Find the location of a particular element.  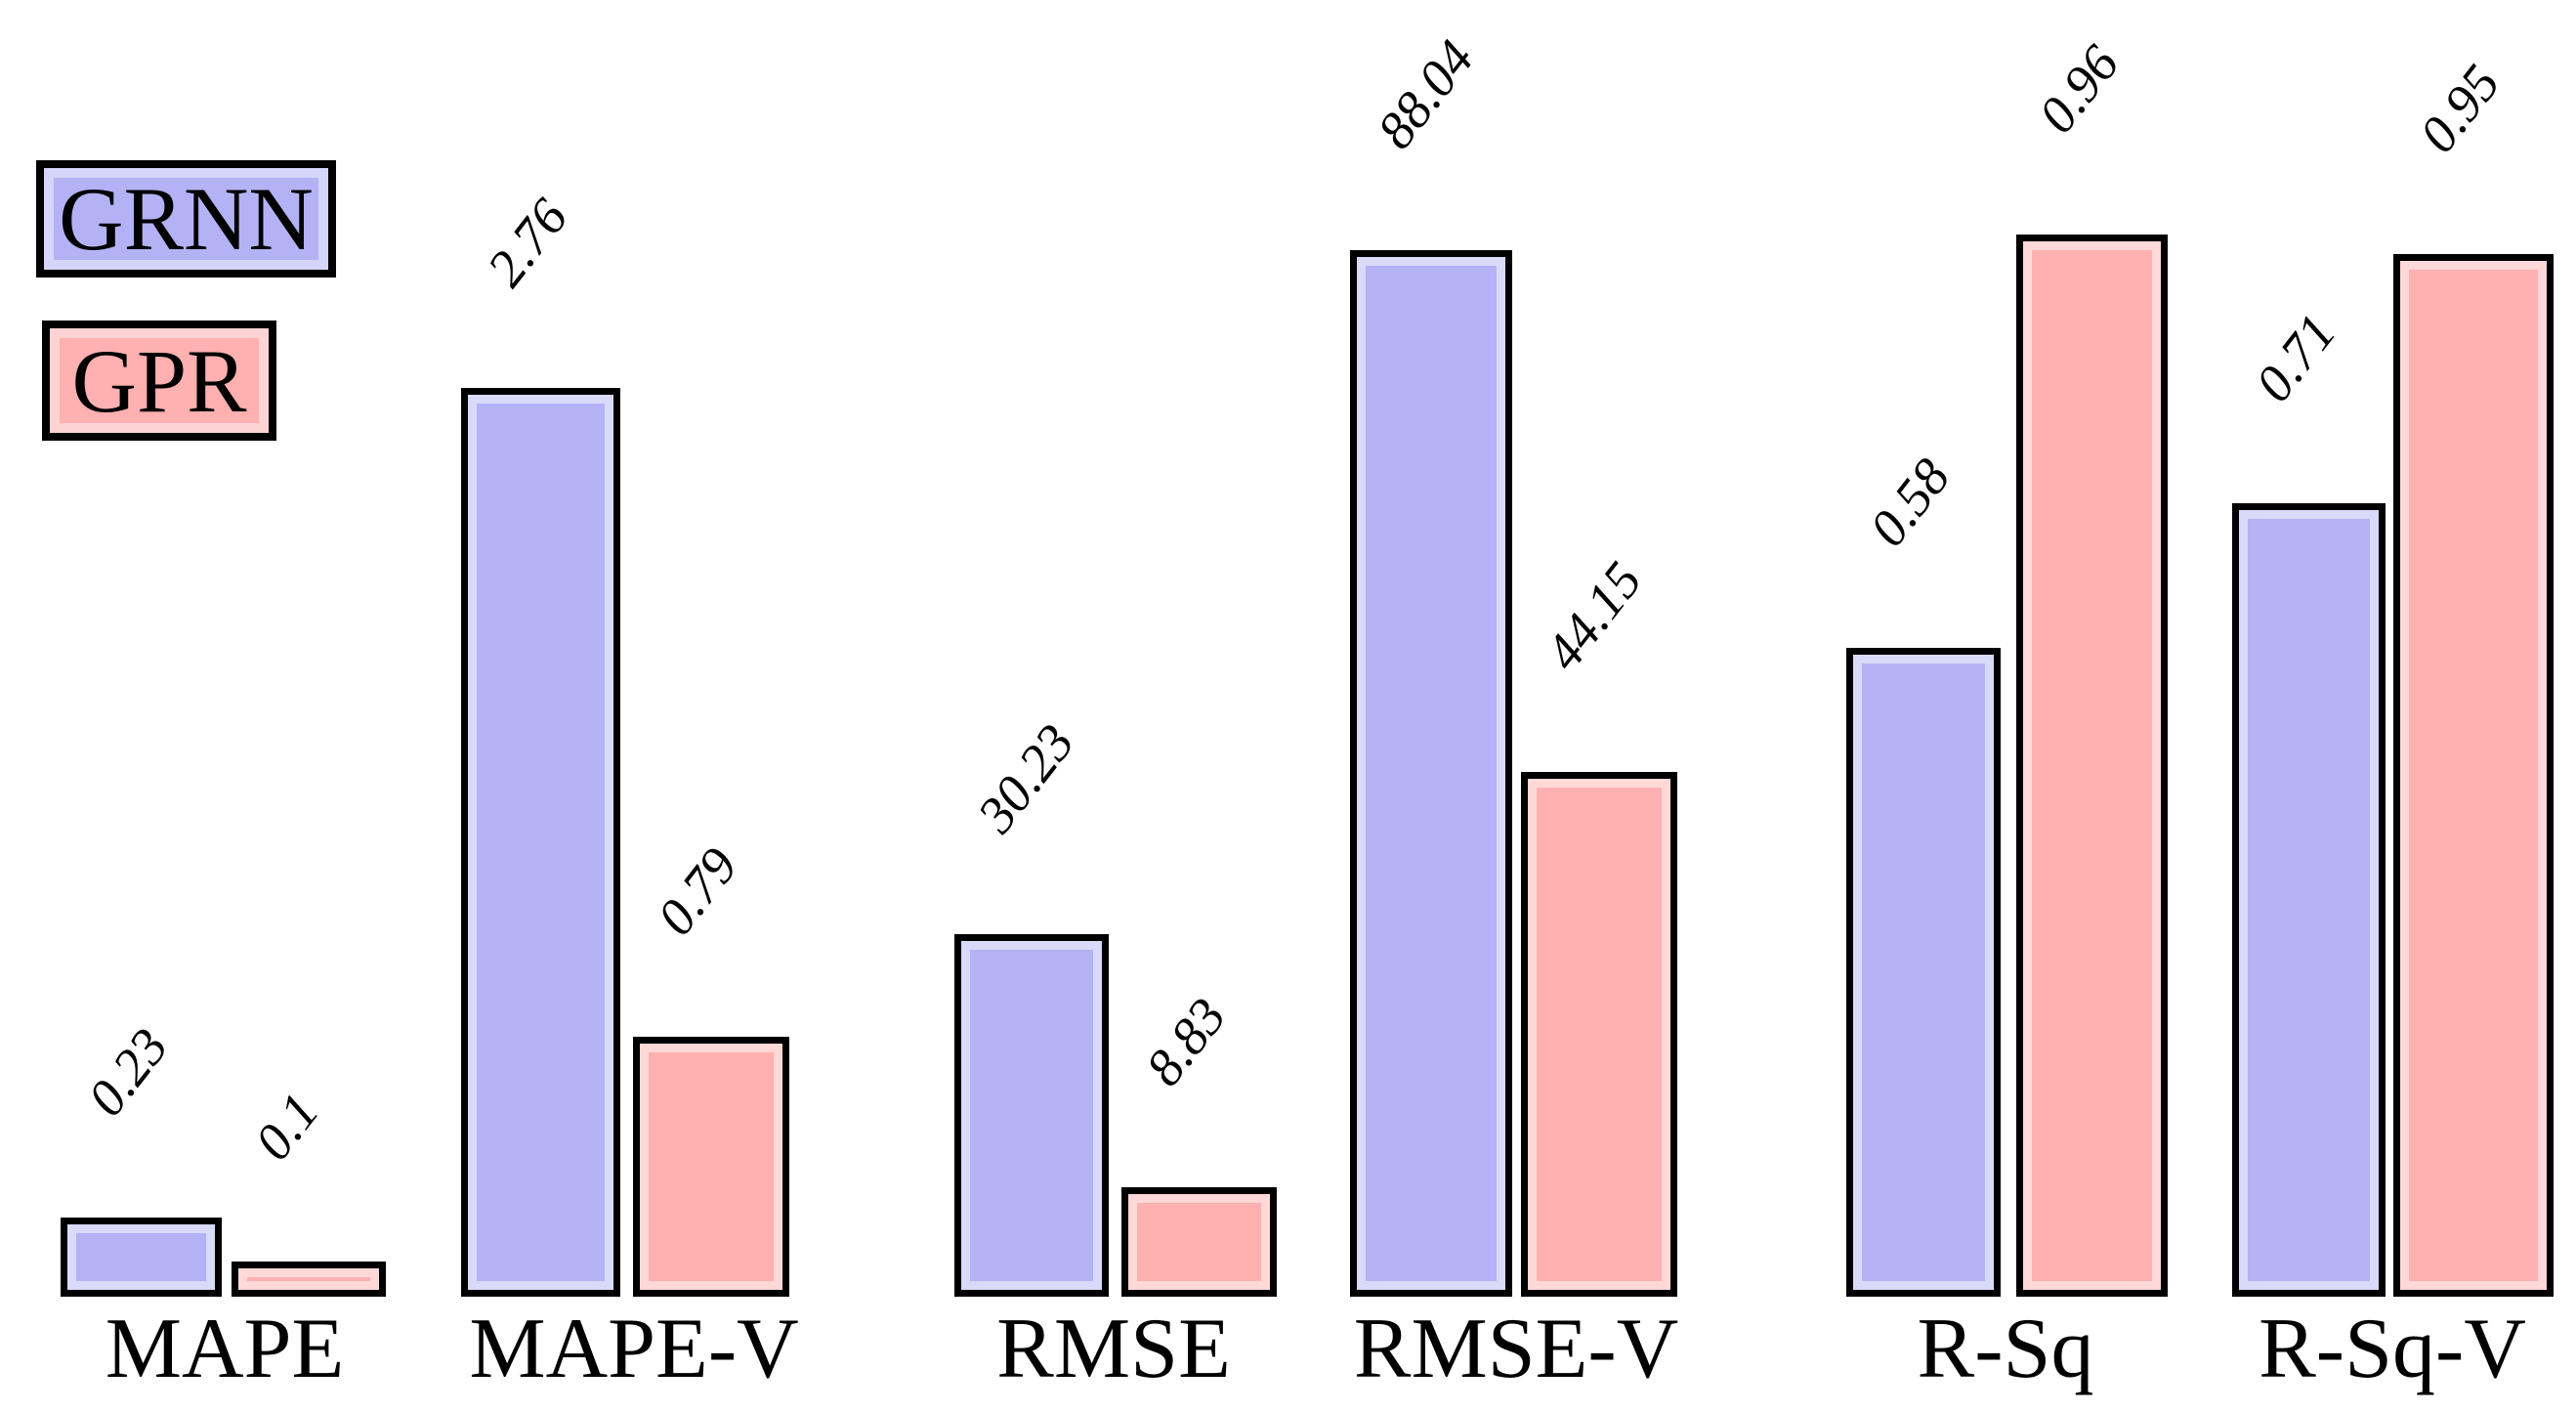

legend-item-grnn: GRNN is located at coordinates (186, 219).